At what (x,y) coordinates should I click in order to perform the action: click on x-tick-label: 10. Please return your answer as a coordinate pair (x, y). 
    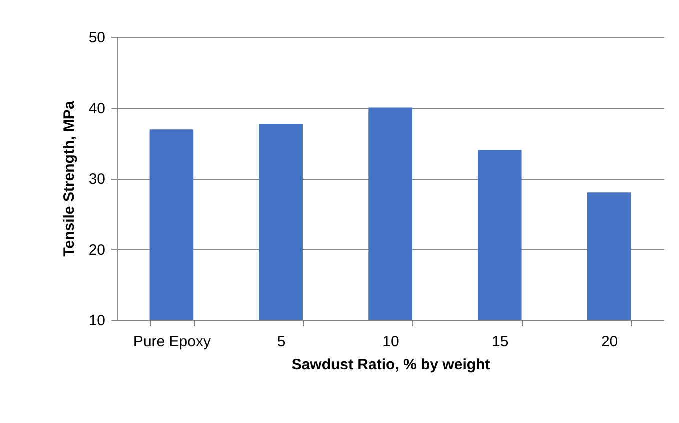
    Looking at the image, I should click on (391, 342).